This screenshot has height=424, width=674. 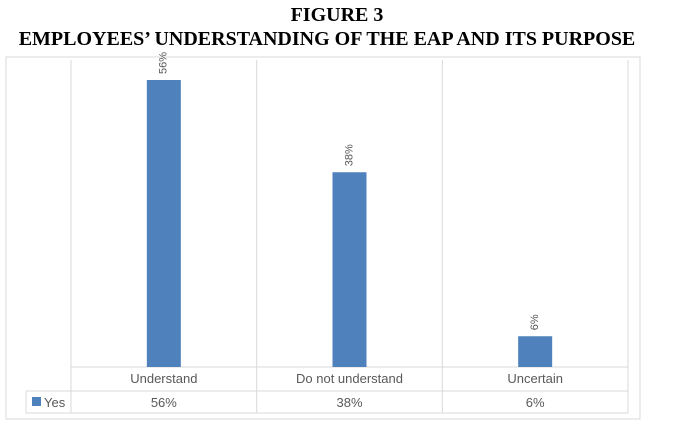 What do you see at coordinates (535, 402) in the screenshot?
I see `table-cell: 6%` at bounding box center [535, 402].